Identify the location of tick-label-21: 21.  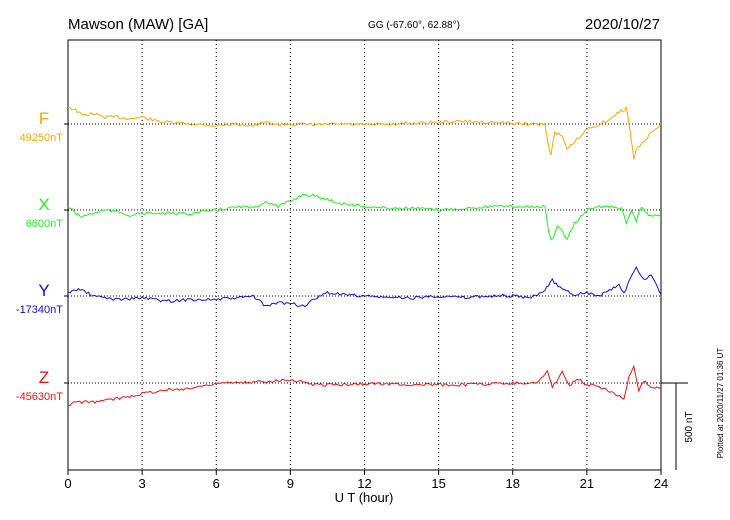
(587, 483).